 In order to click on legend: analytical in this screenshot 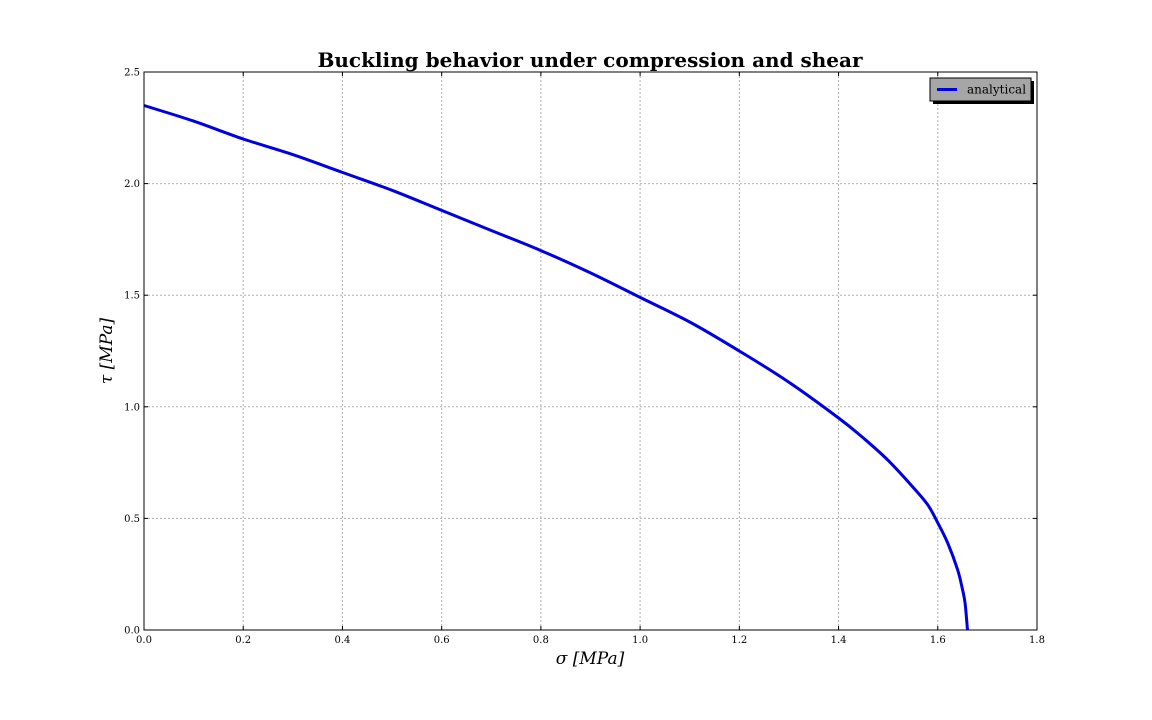, I will do `click(981, 90)`.